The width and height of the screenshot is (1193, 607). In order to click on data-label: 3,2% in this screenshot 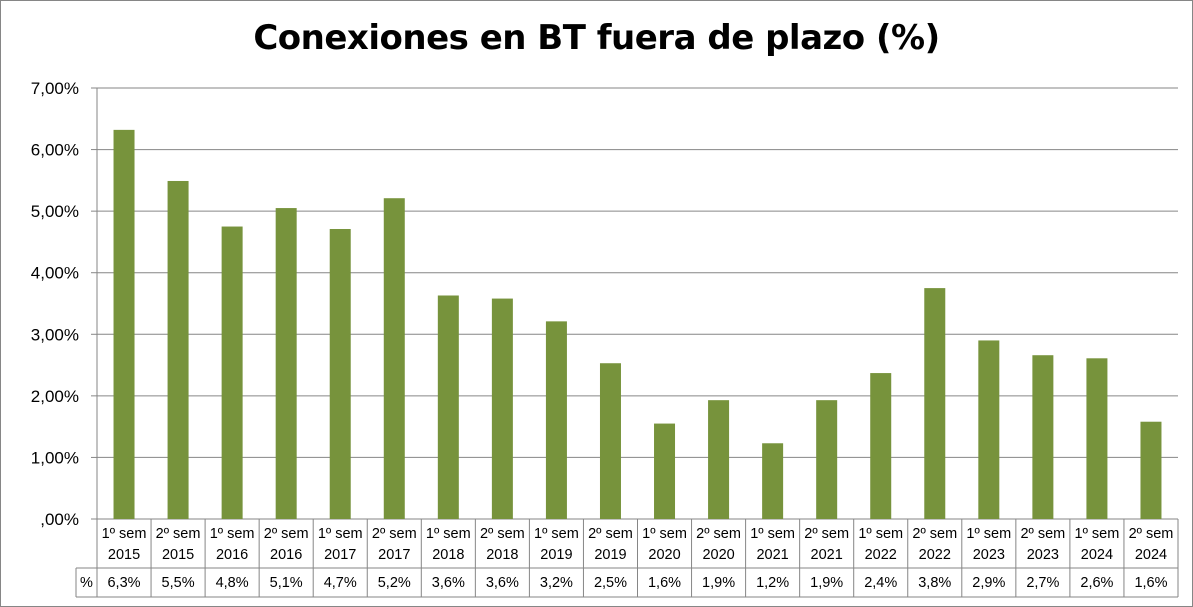, I will do `click(556, 583)`.